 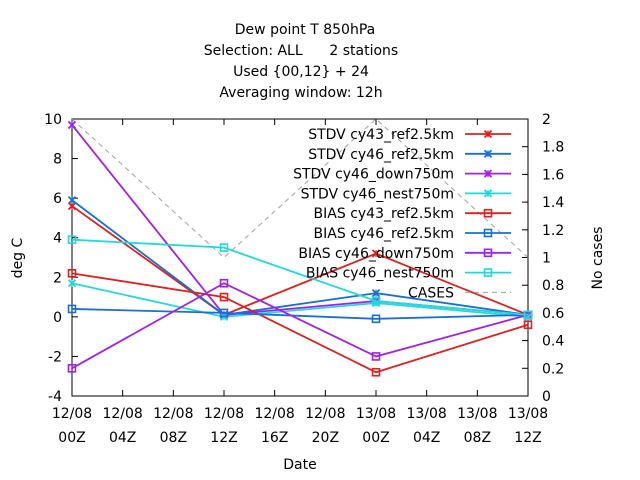 I want to click on x-tick-date-0: 12/08, so click(x=72, y=414).